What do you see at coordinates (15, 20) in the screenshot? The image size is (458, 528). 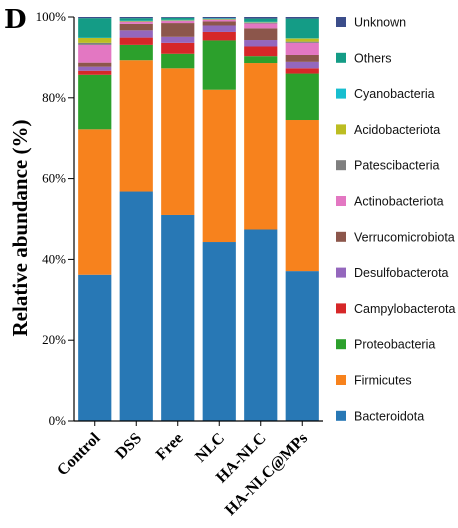 I see `panel-label: D` at bounding box center [15, 20].